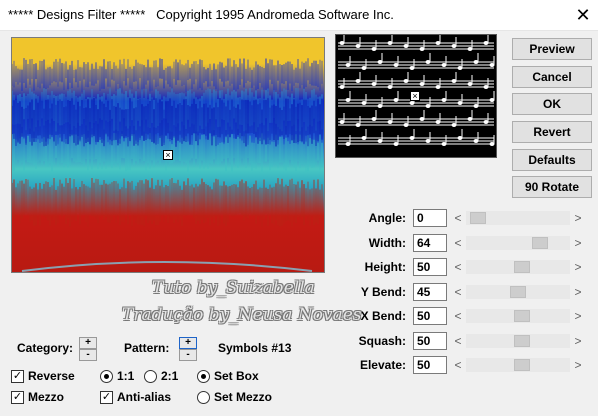 The image size is (598, 416). I want to click on ratio-1-1-radio, so click(106, 376).